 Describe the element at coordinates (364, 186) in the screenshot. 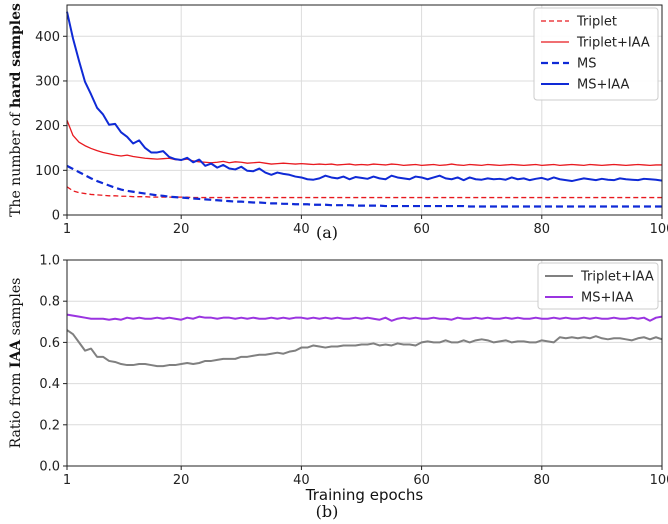

I see `series-line-ms` at that location.